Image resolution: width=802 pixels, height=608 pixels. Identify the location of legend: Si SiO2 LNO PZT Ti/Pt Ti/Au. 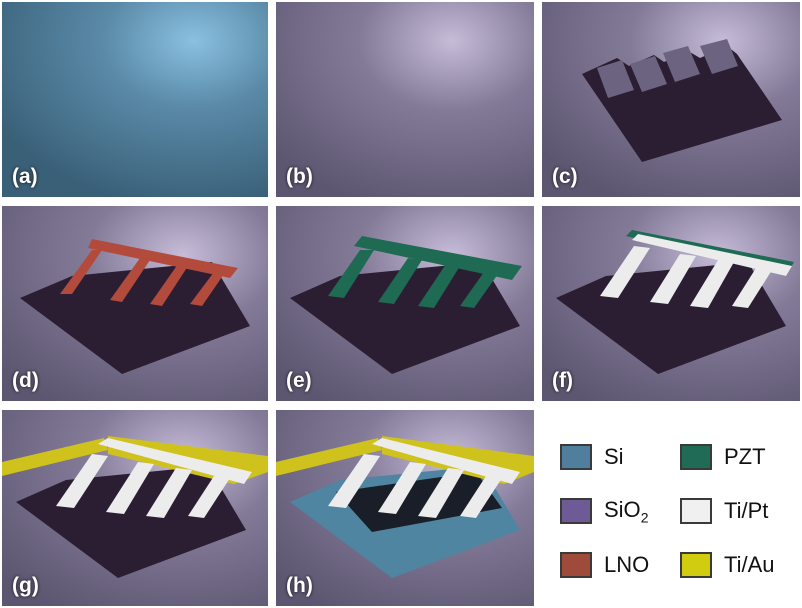
(671, 510).